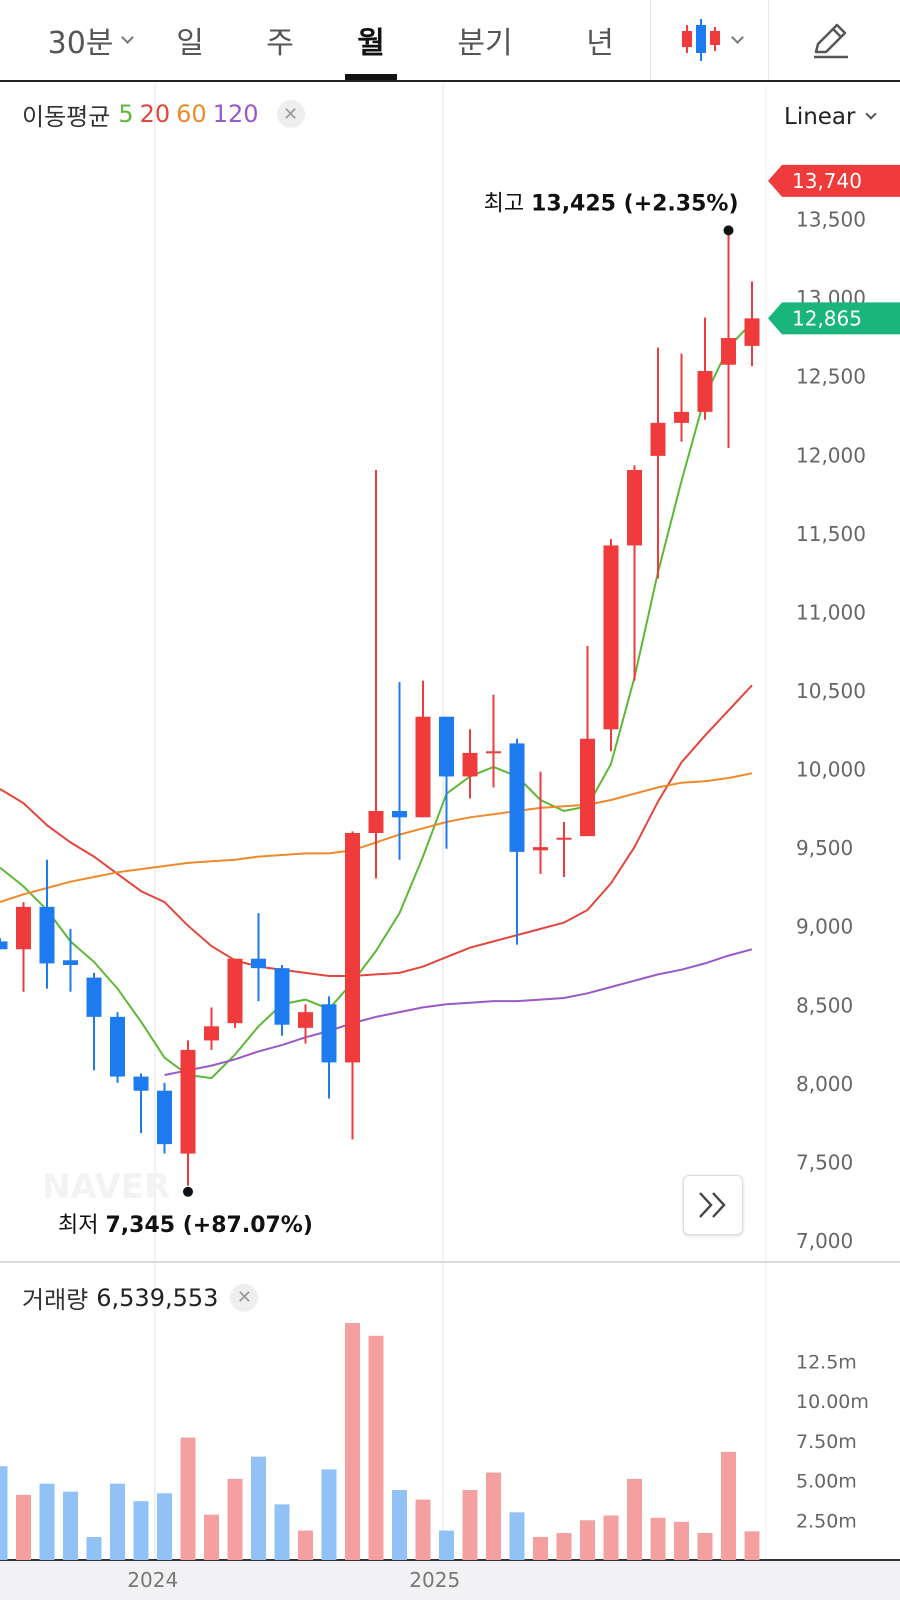  Describe the element at coordinates (293, 1580) in the screenshot. I see `time-axis: 2024 2025` at that location.